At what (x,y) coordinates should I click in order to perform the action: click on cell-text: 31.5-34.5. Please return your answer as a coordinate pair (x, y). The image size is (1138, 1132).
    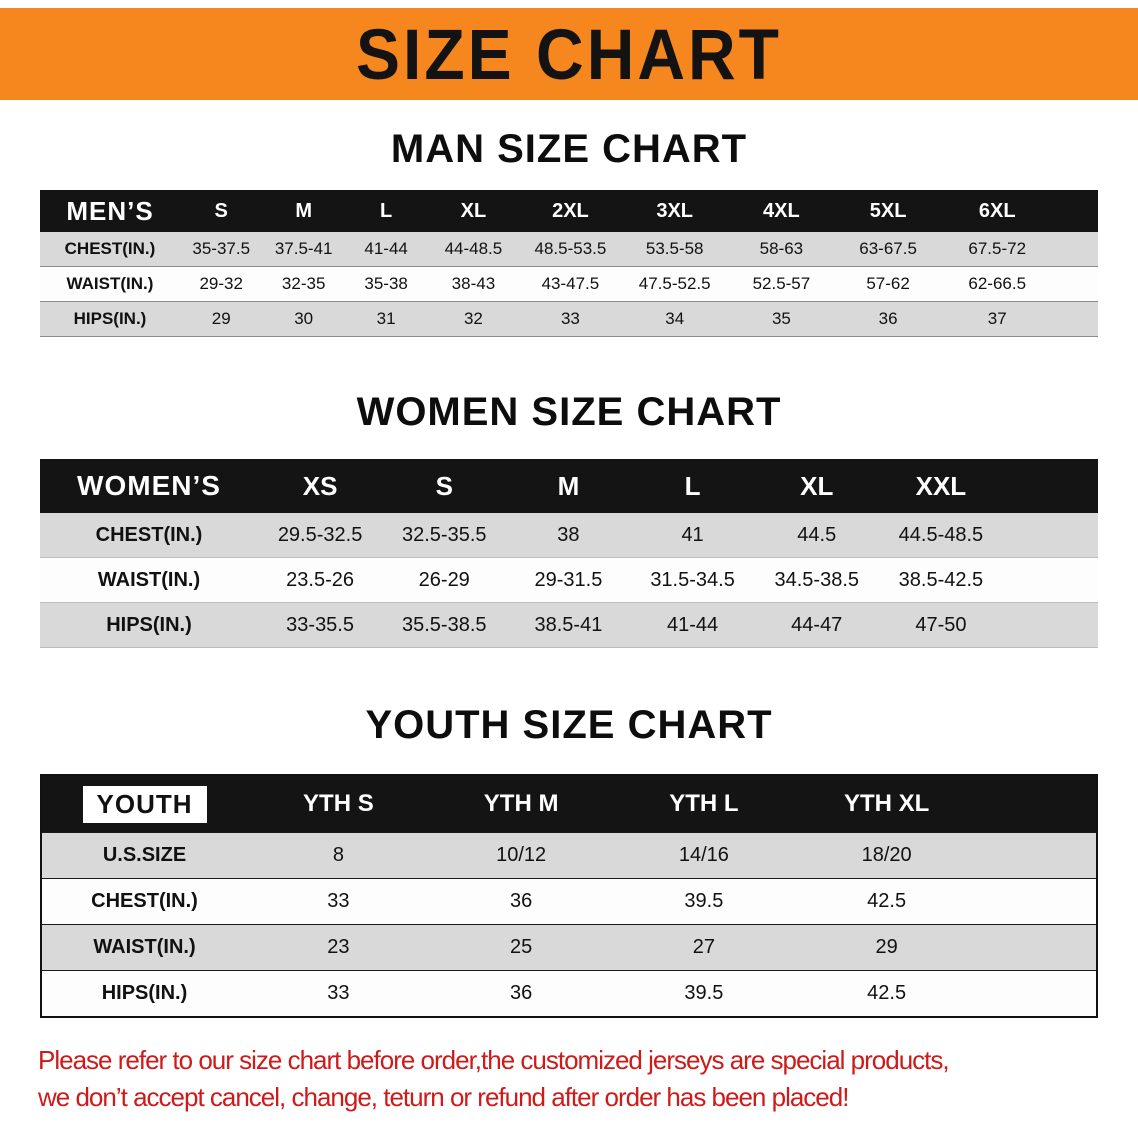
    Looking at the image, I should click on (692, 579).